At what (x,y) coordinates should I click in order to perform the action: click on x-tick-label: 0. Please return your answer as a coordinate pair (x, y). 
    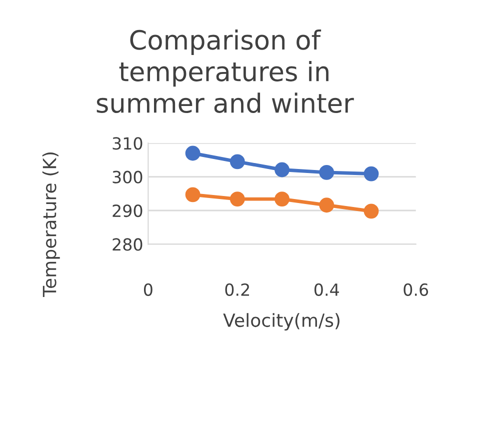
    Looking at the image, I should click on (148, 289).